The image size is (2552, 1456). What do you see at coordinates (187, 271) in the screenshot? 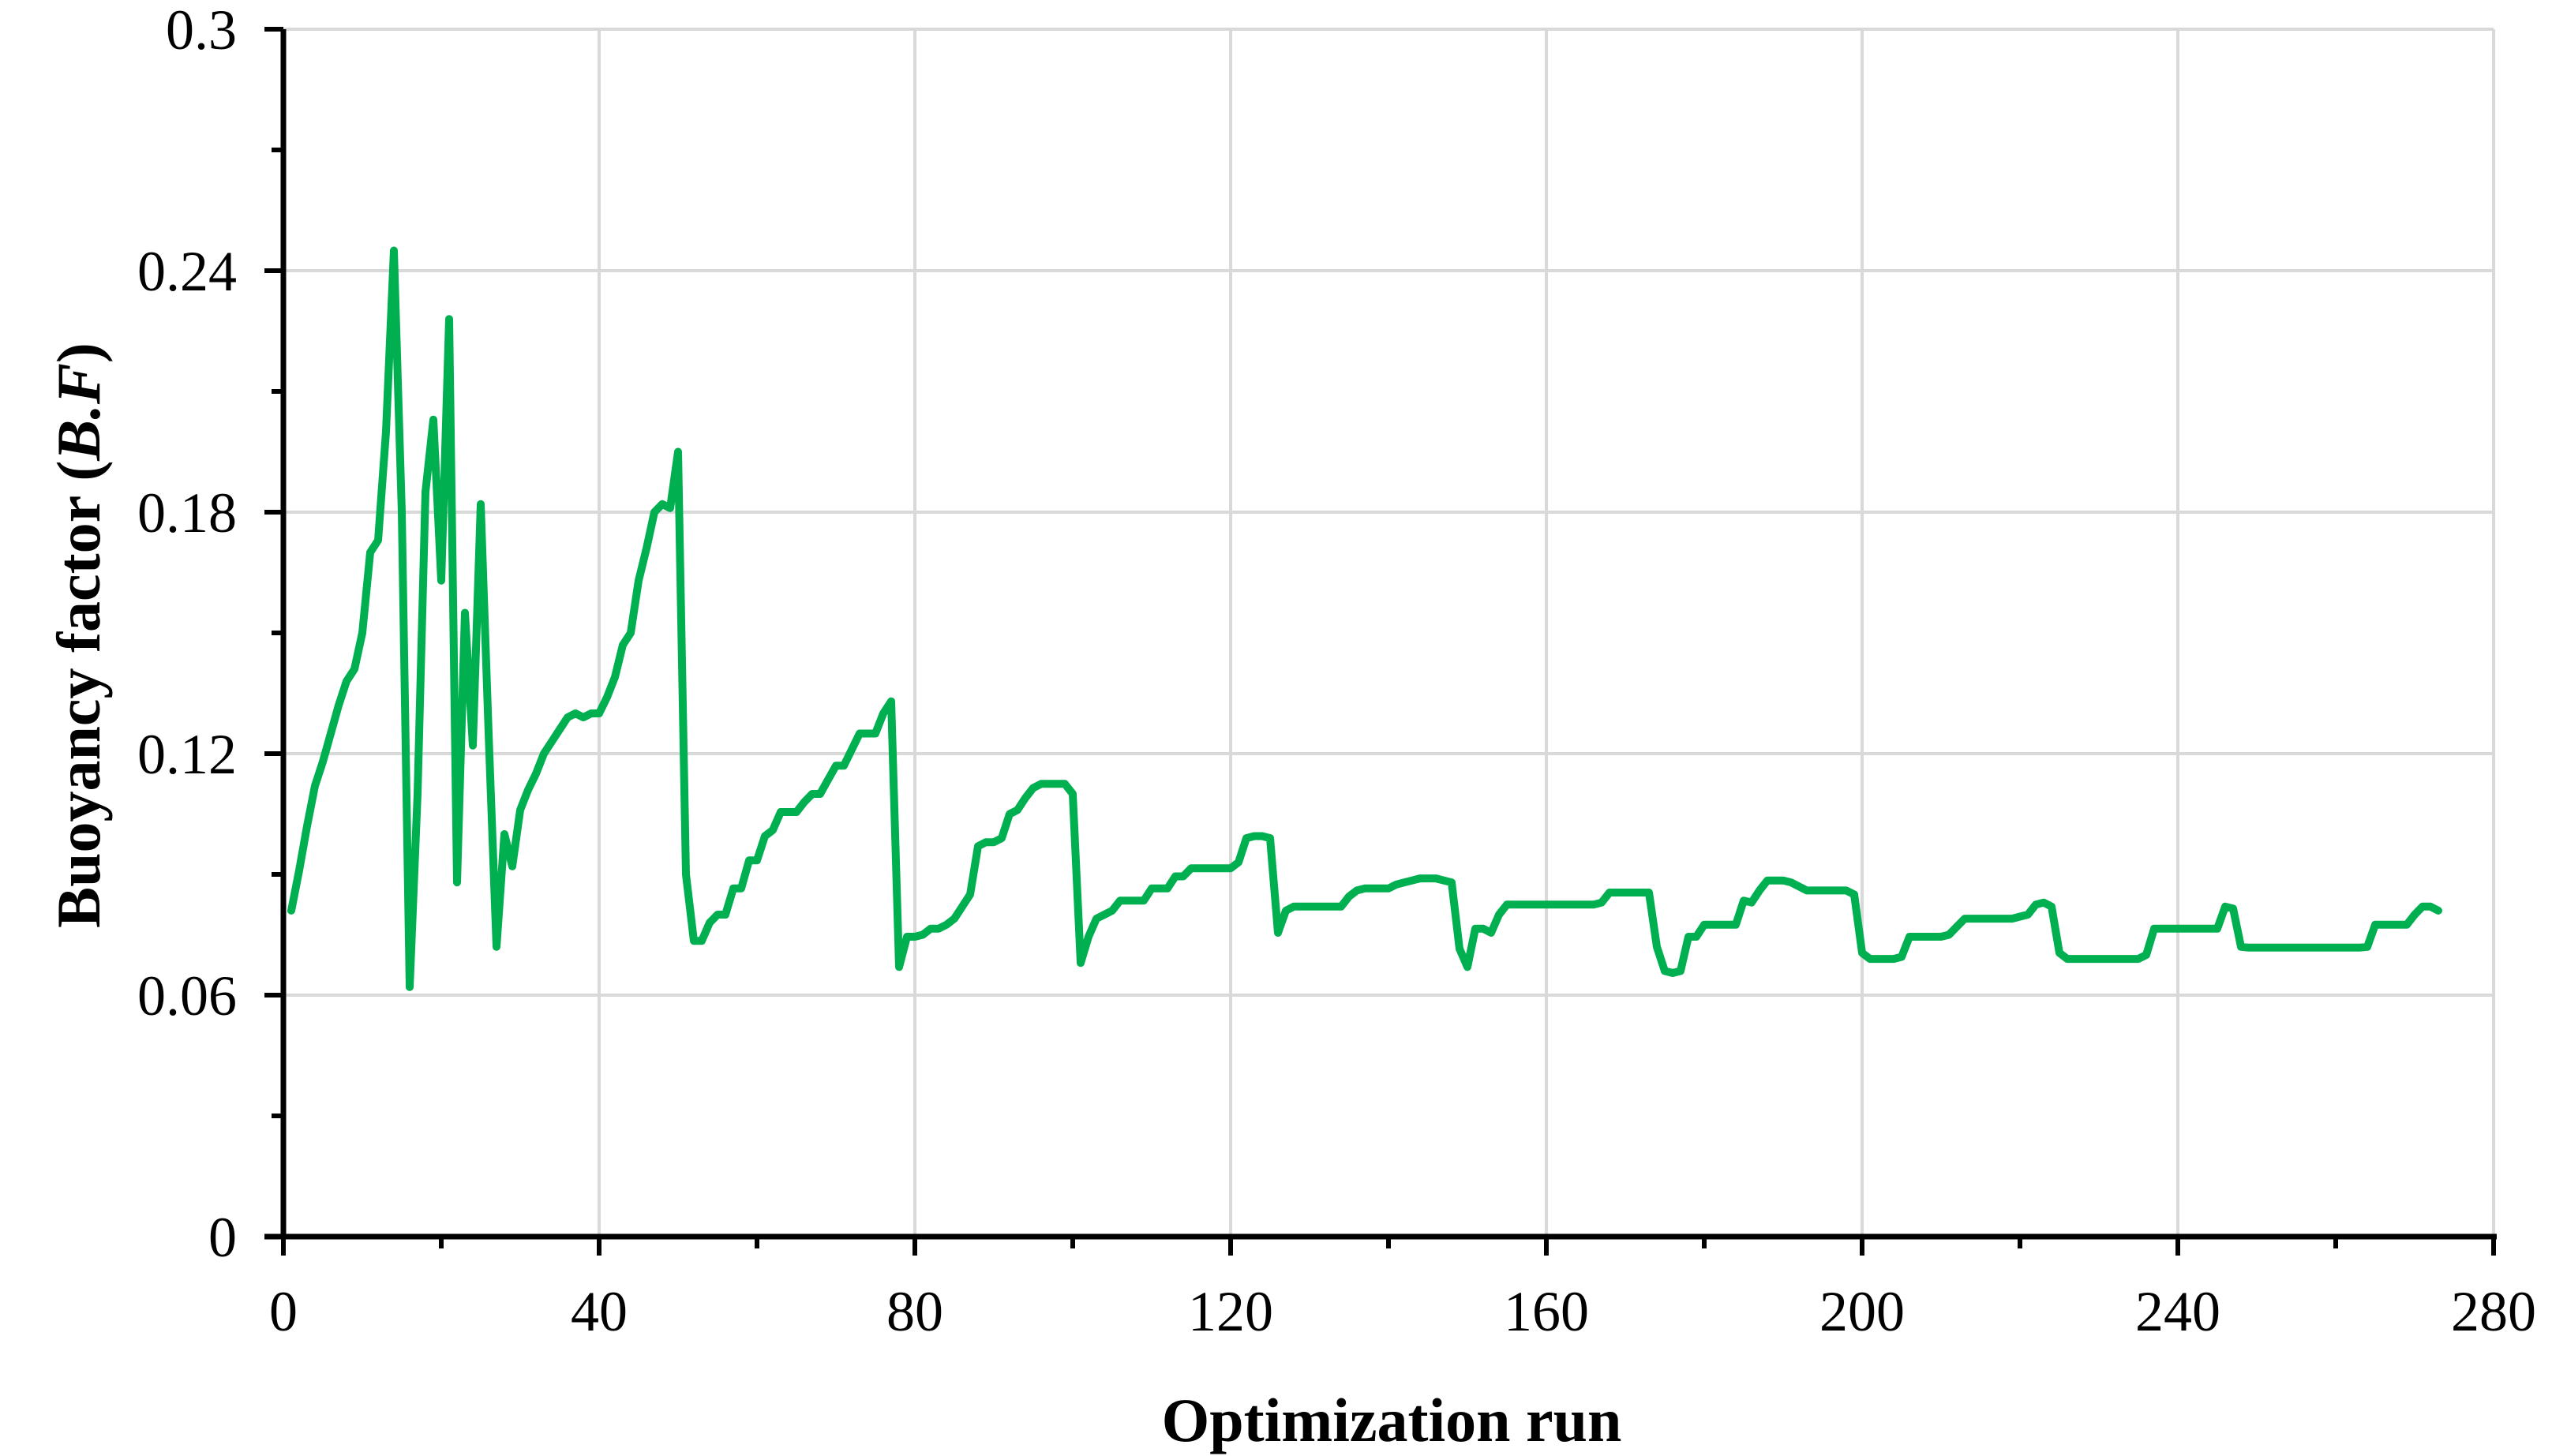
I see `y-tick-label: 0.24` at bounding box center [187, 271].